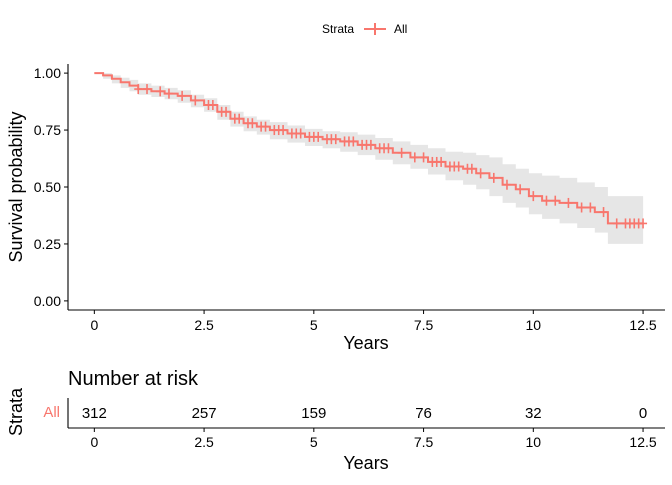  I want to click on y-tick-label: 0.00, so click(47, 301).